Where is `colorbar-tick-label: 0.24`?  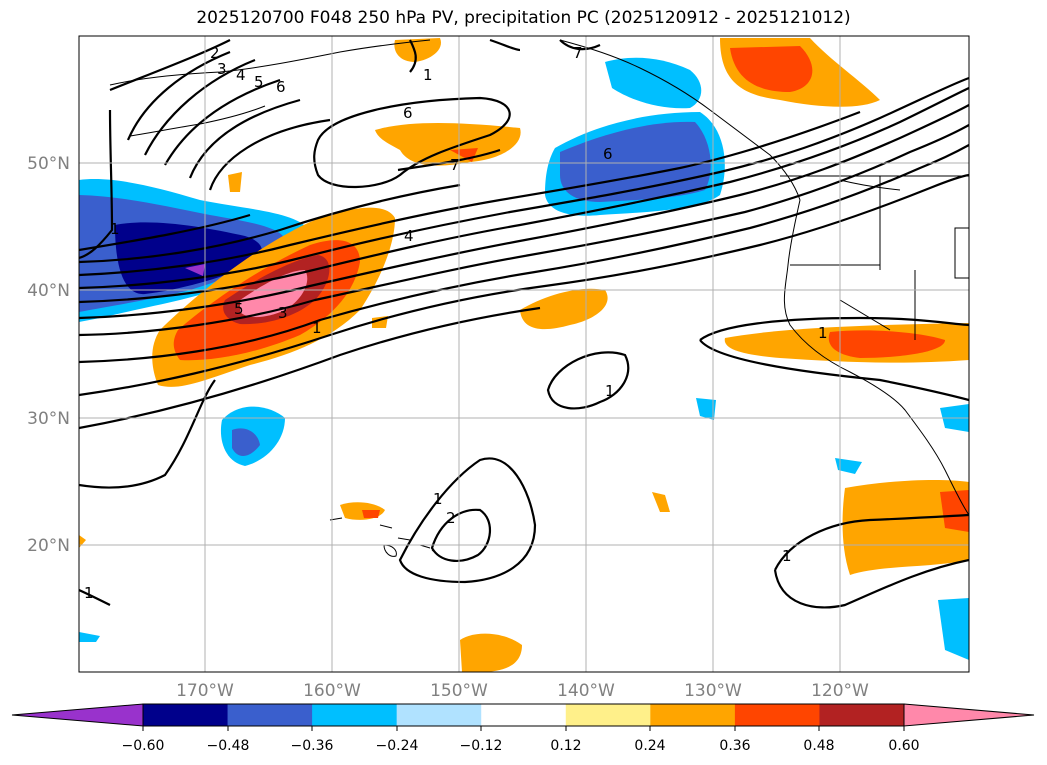 colorbar-tick-label: 0.24 is located at coordinates (649, 746).